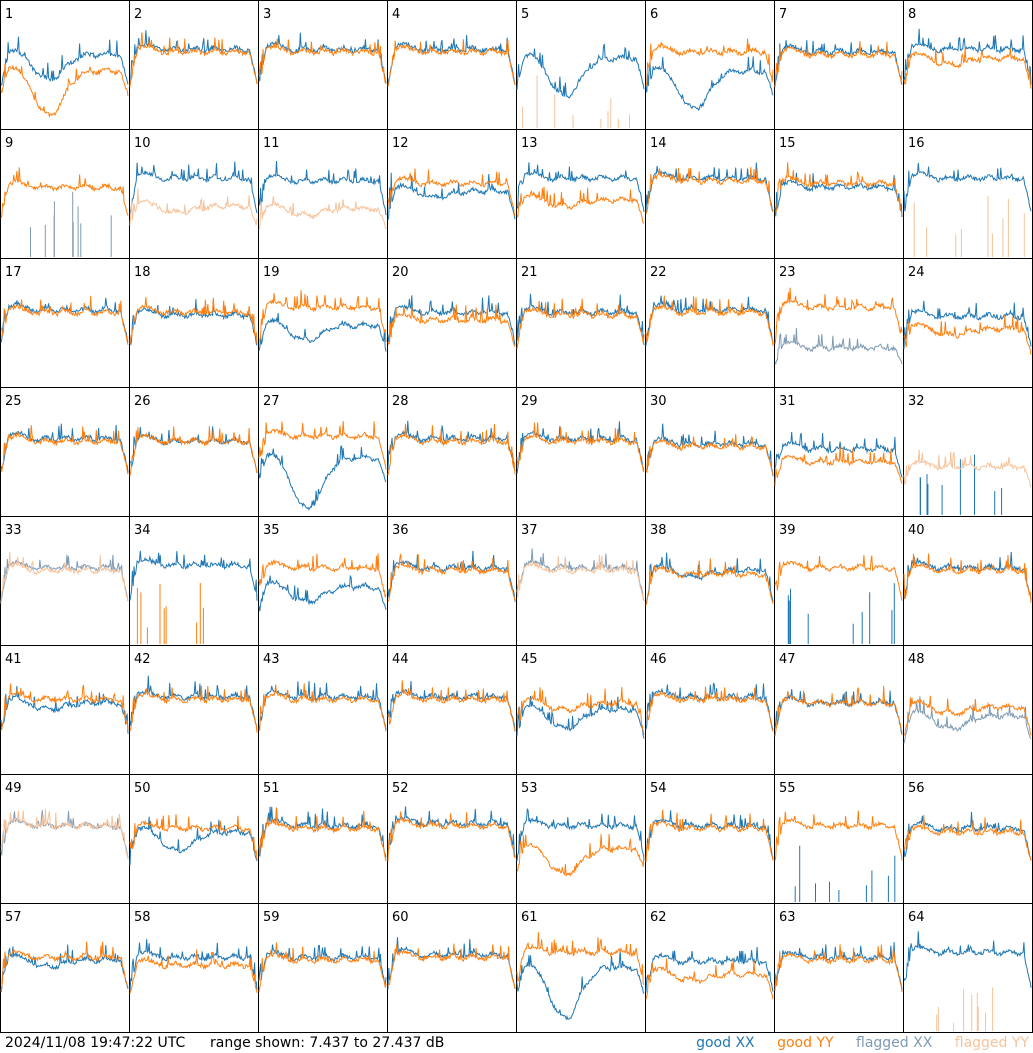  I want to click on legend-flagged-xx-pol: XX, so click(923, 1043).